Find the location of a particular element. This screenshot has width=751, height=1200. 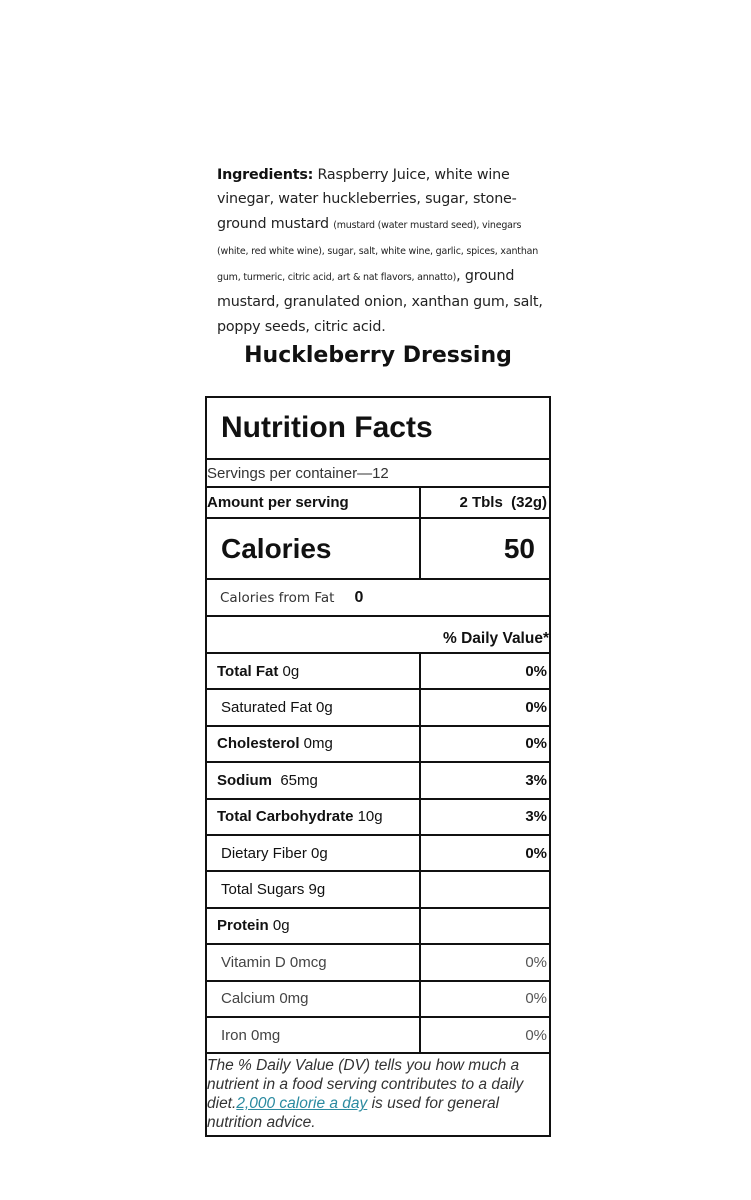

nutrient-row: Vitamin D 0mcg 0% is located at coordinates (378, 963).